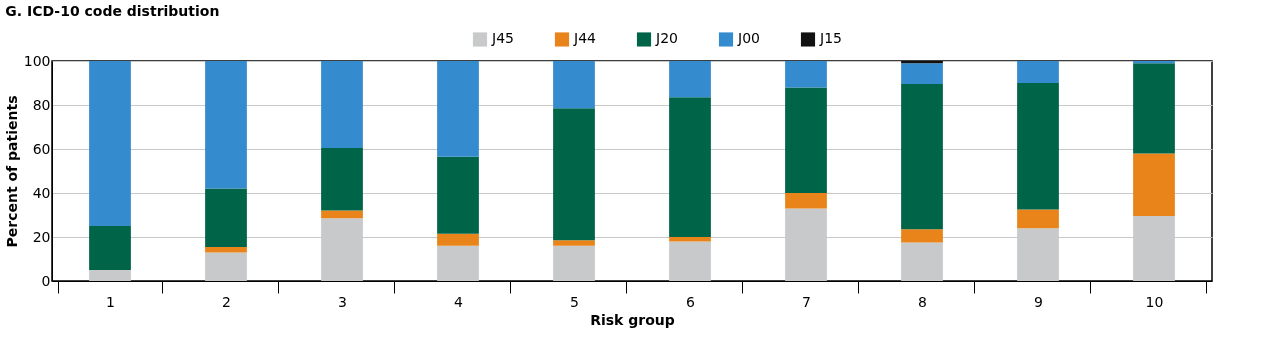  I want to click on x-axis-title: Risk group, so click(632, 319).